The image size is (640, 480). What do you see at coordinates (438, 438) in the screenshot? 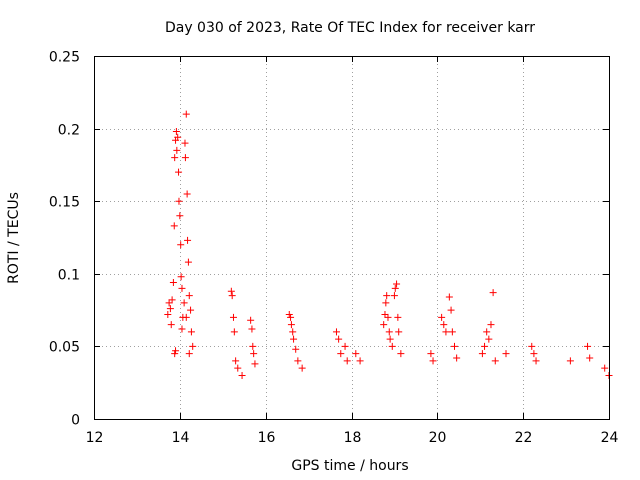
I see `x-tick-label: 20` at bounding box center [438, 438].